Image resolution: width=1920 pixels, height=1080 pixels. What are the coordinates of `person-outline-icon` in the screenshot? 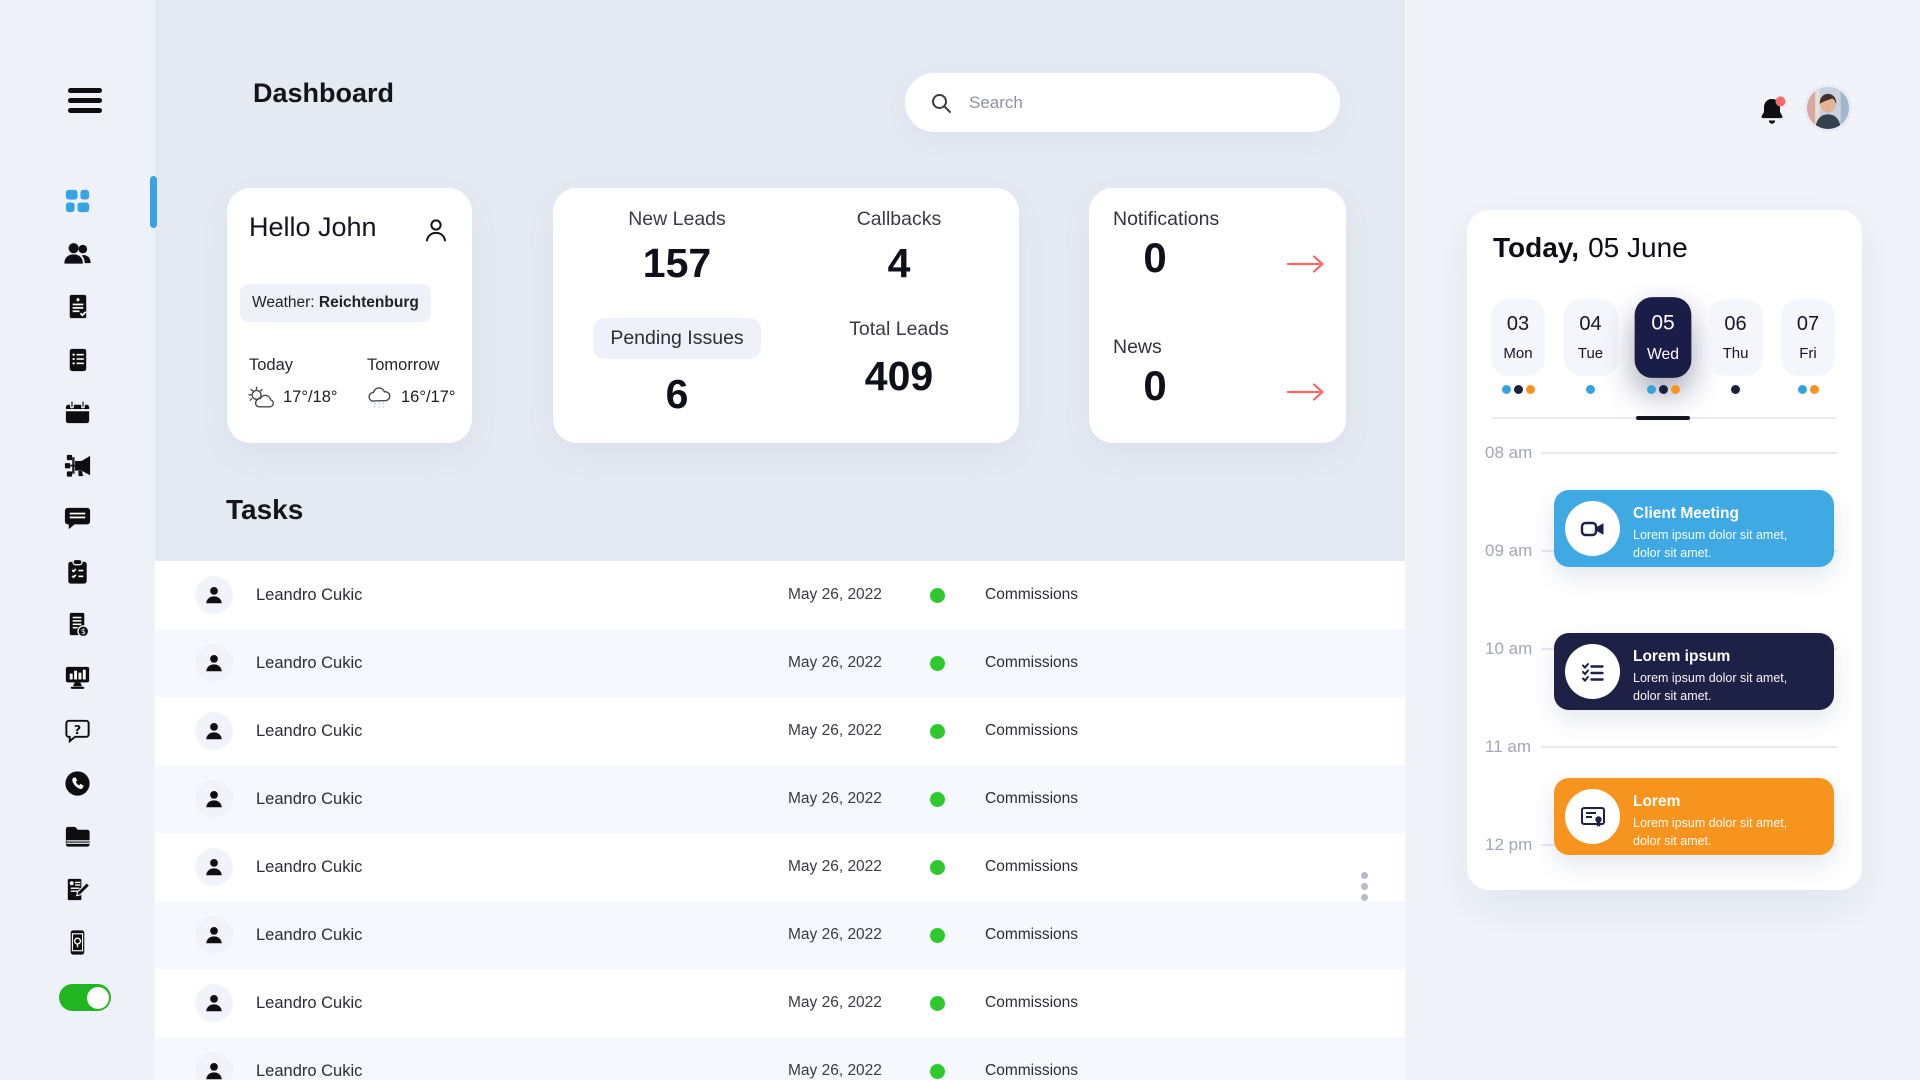 It's located at (436, 230).